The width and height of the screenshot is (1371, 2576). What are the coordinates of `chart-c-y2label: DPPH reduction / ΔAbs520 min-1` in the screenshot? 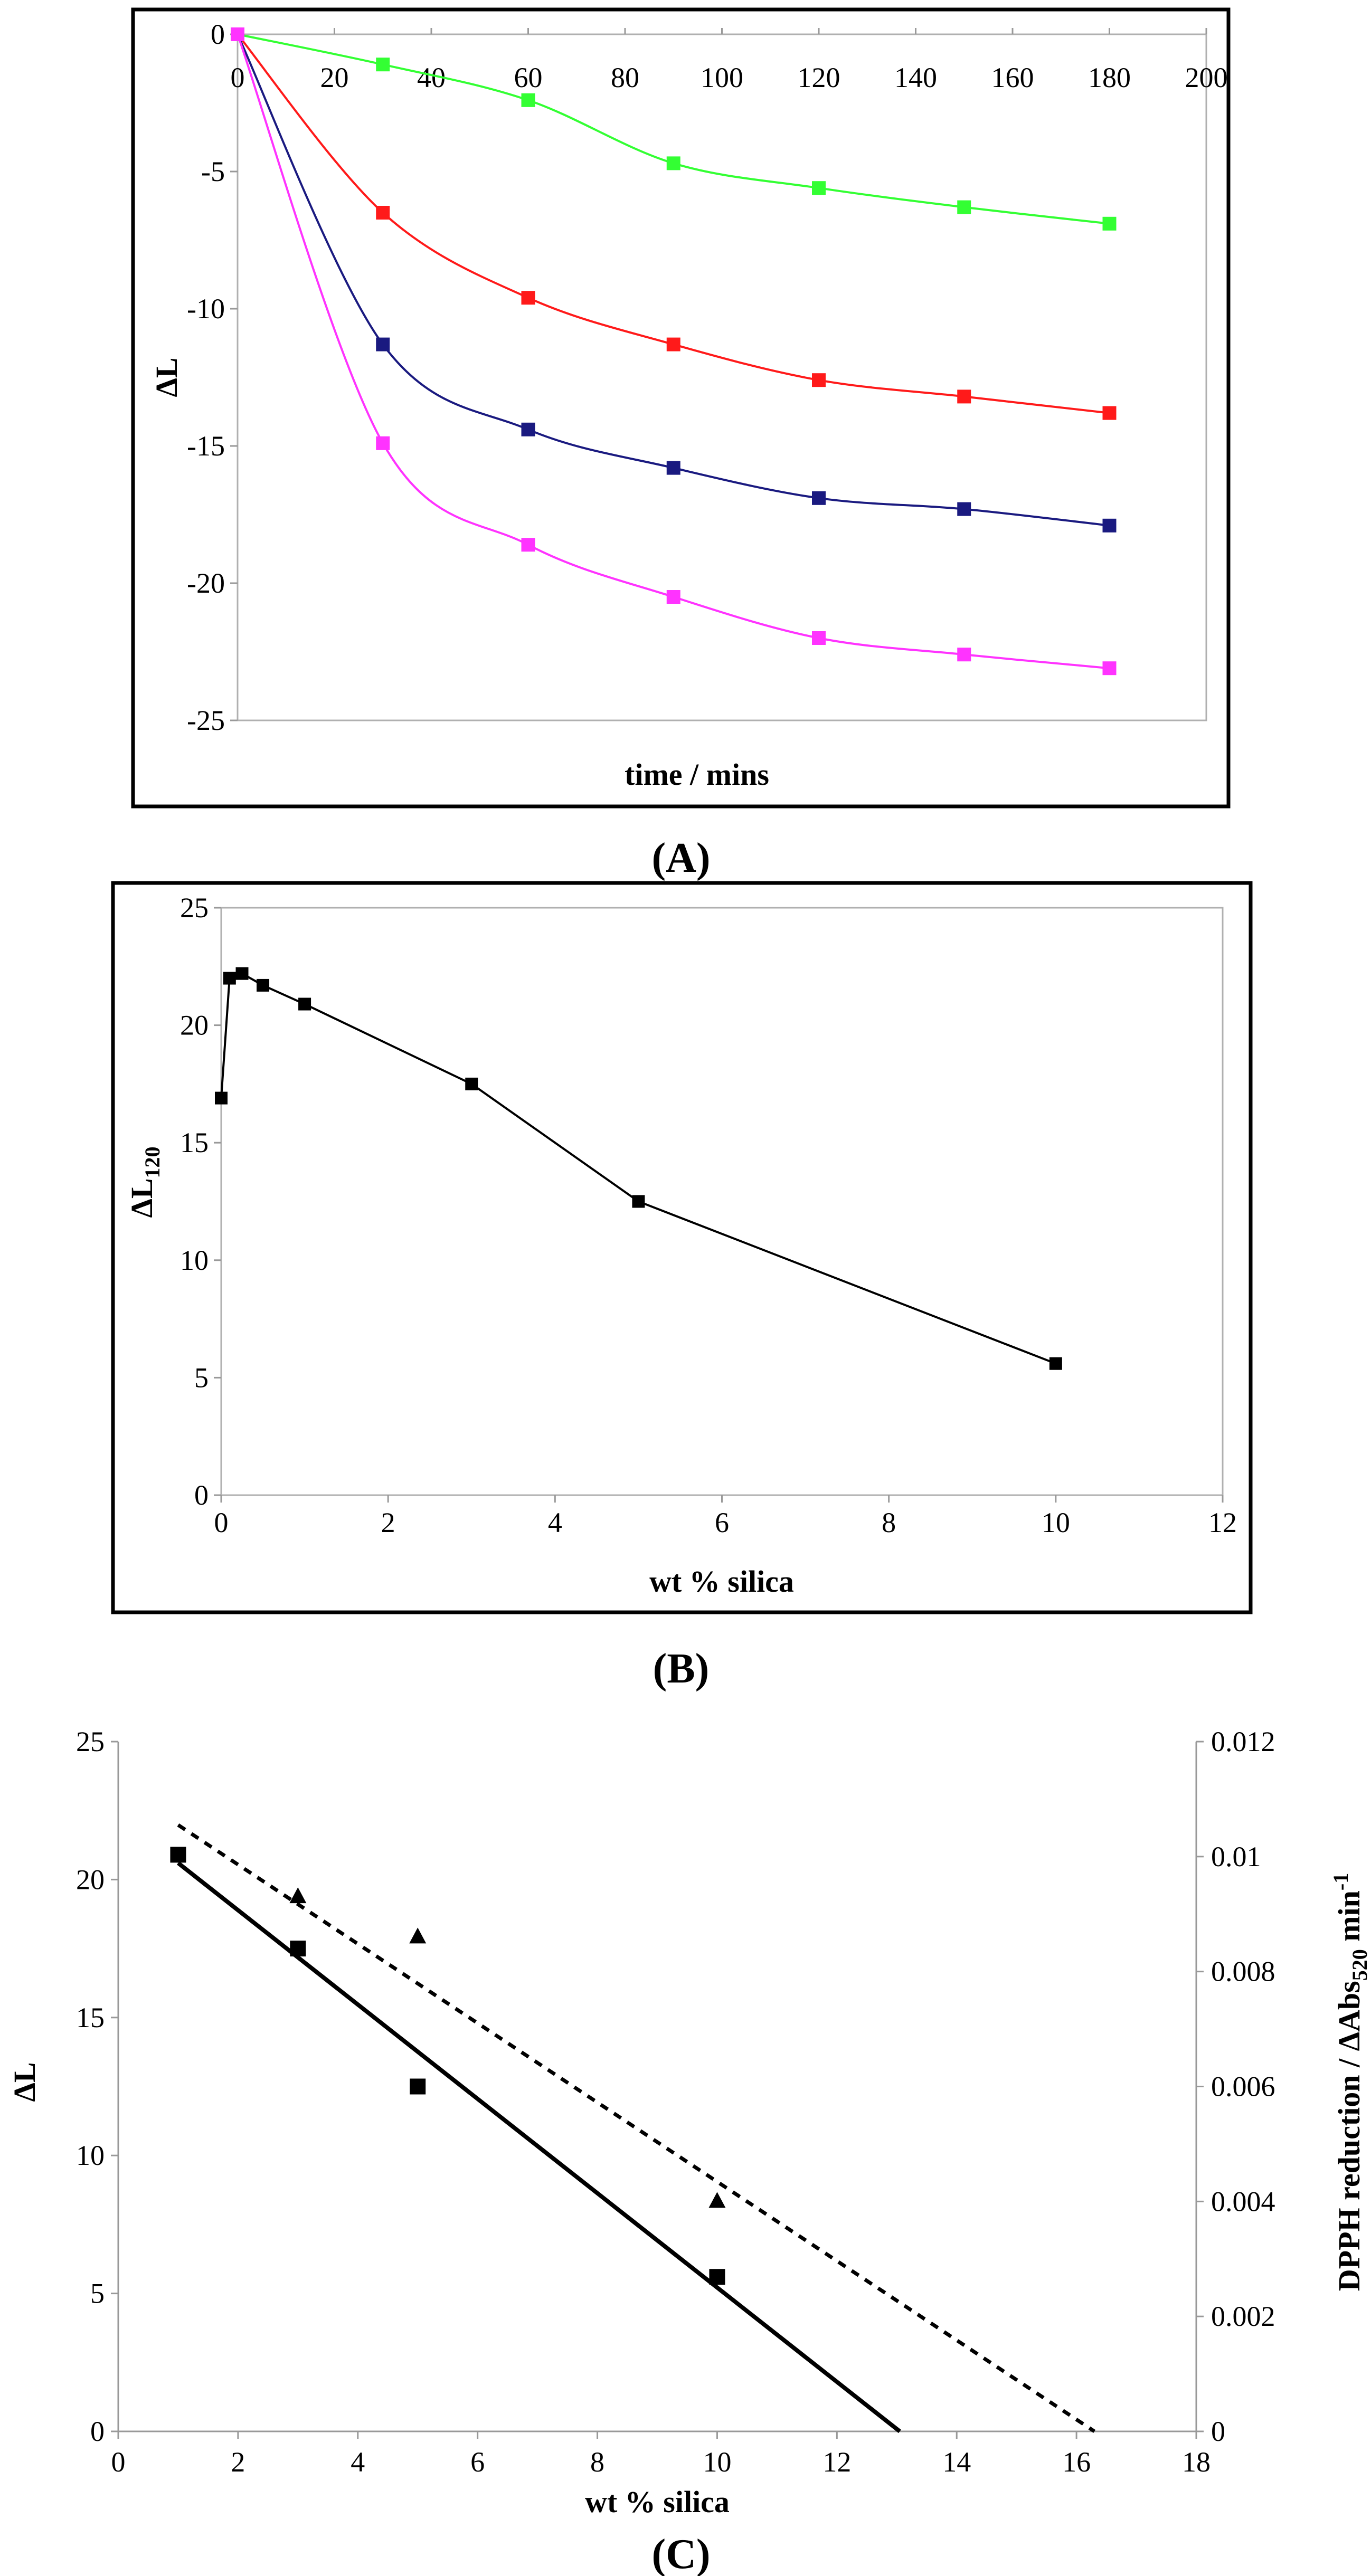 It's located at (1350, 2082).